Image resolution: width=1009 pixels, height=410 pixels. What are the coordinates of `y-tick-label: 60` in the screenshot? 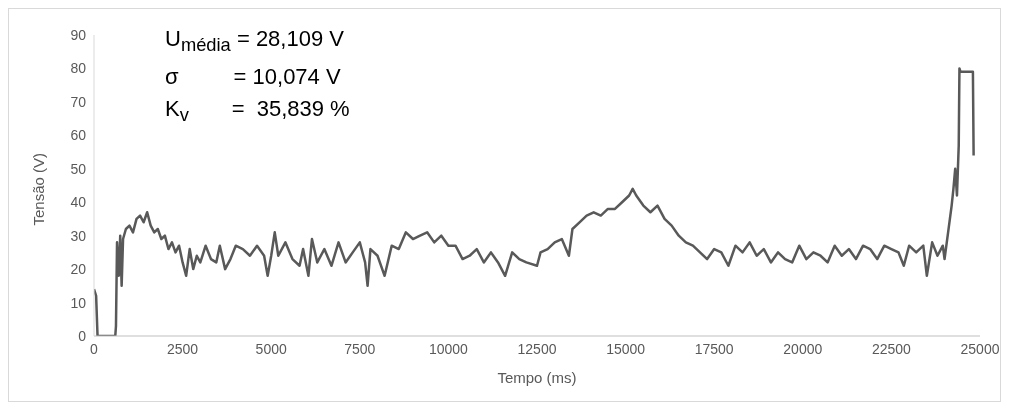 It's located at (78, 135).